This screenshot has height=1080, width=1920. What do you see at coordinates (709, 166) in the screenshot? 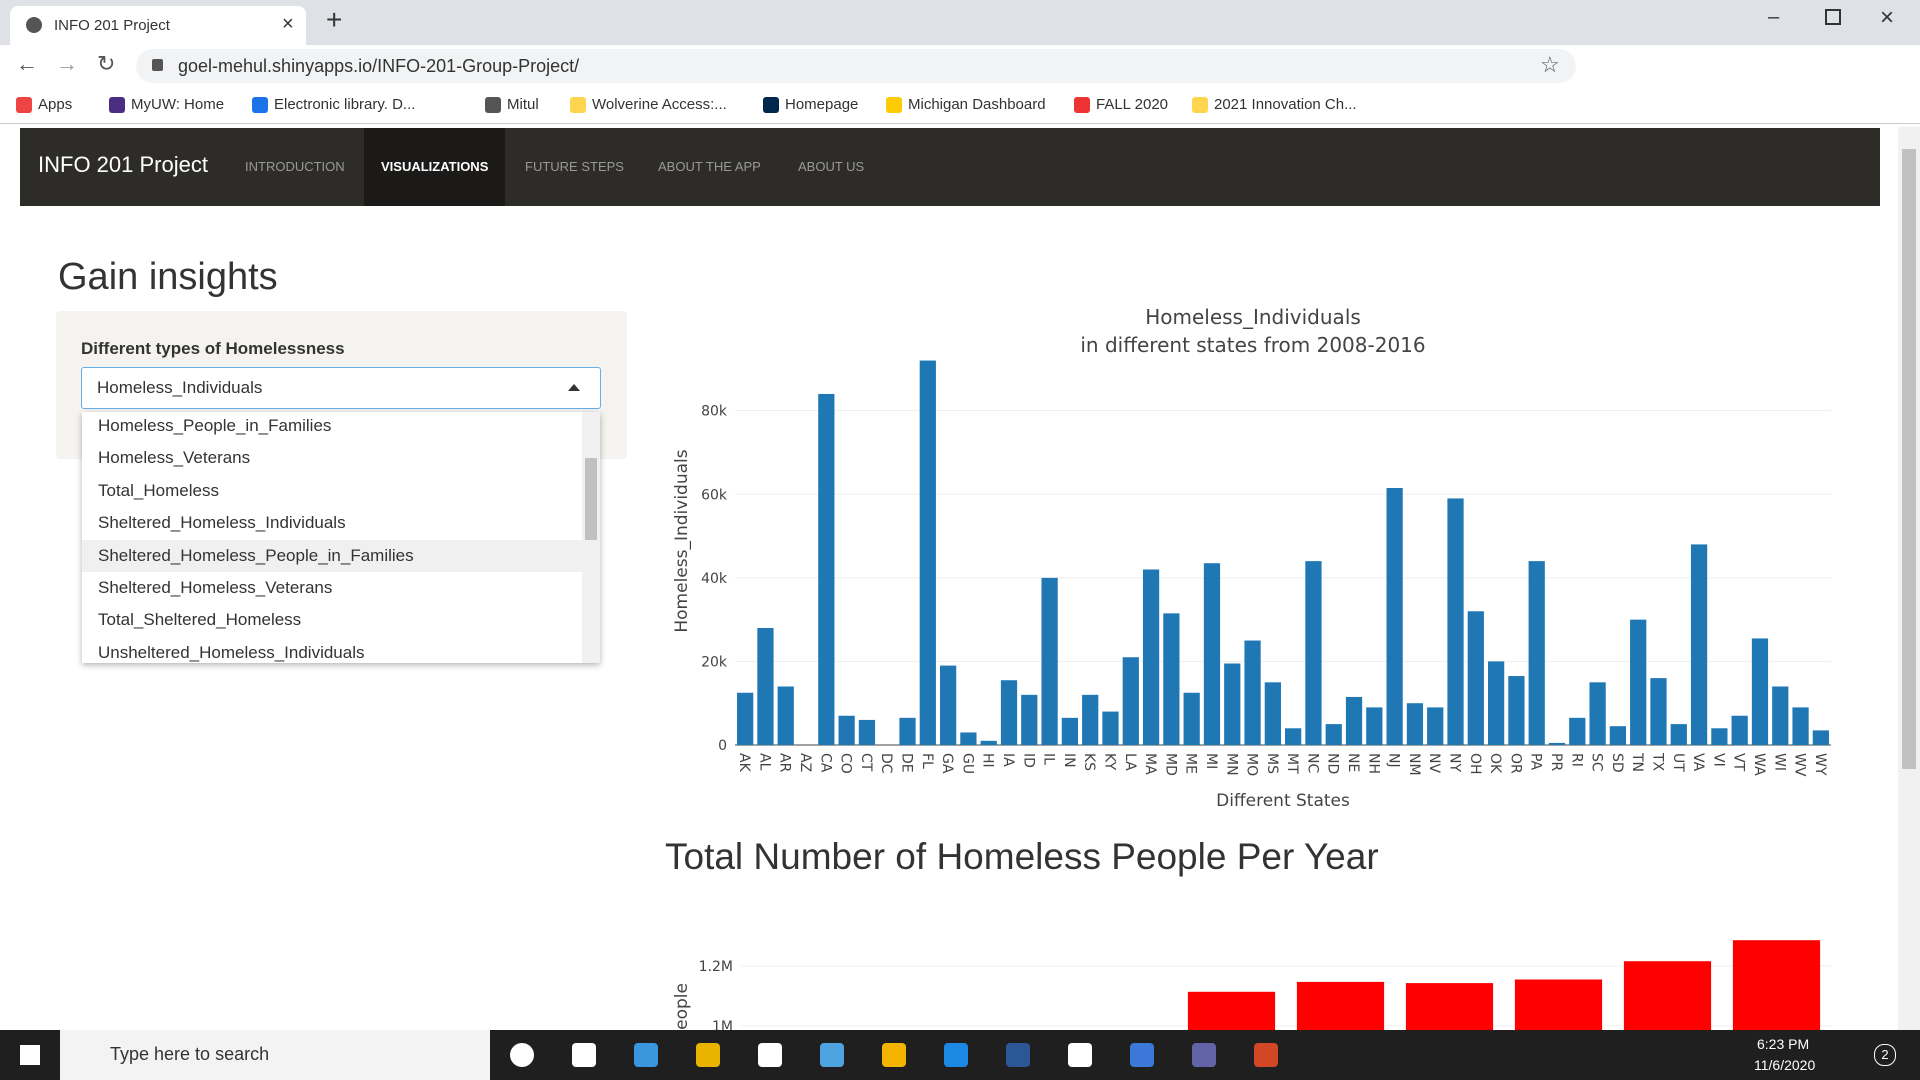
I see `nav-tab: ABOUT THE APP` at bounding box center [709, 166].